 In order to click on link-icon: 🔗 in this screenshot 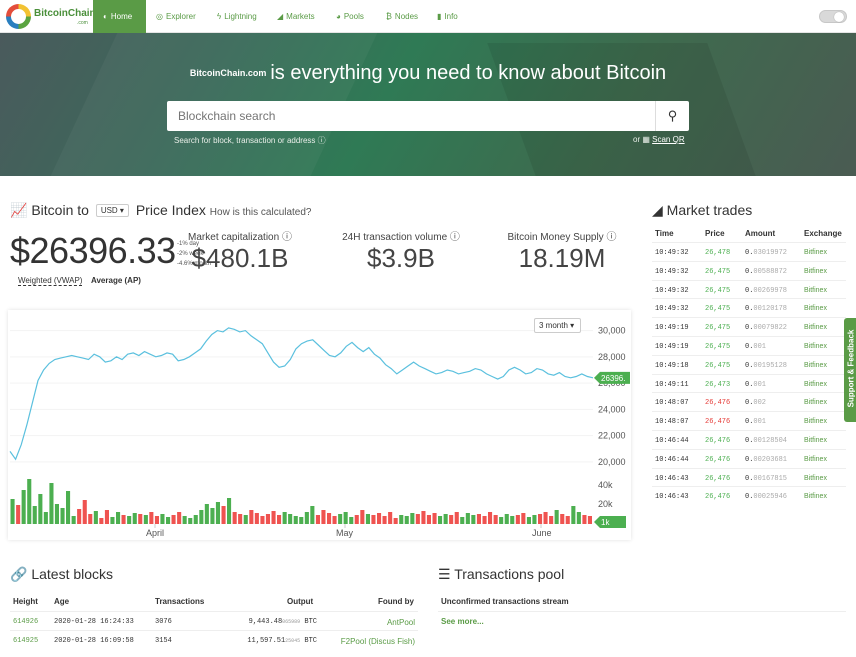, I will do `click(19, 574)`.